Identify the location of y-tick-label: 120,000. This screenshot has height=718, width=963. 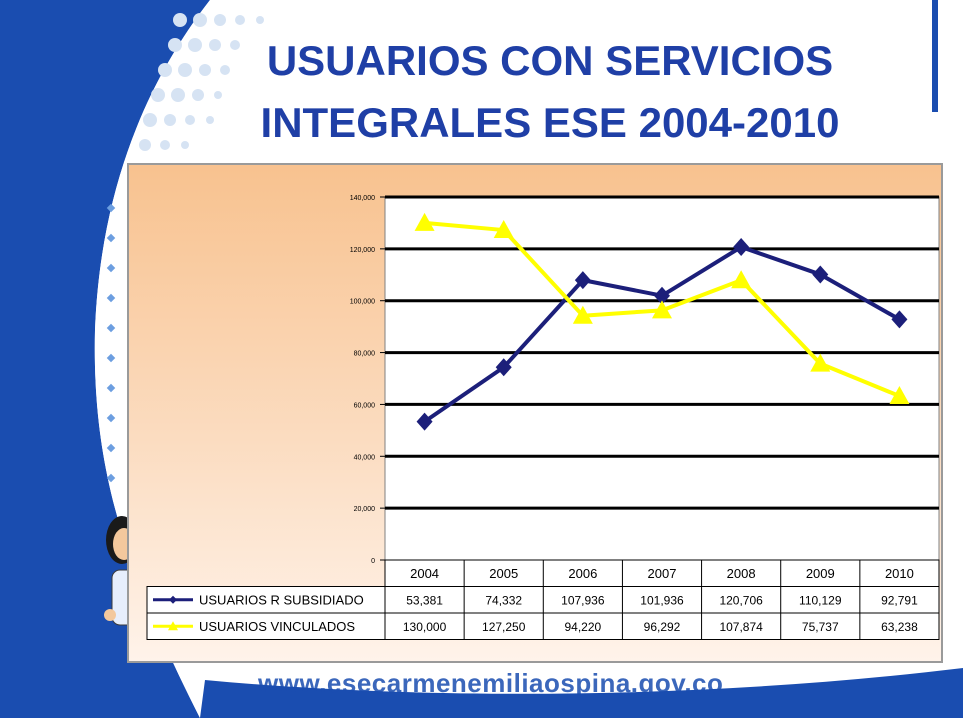
(362, 250).